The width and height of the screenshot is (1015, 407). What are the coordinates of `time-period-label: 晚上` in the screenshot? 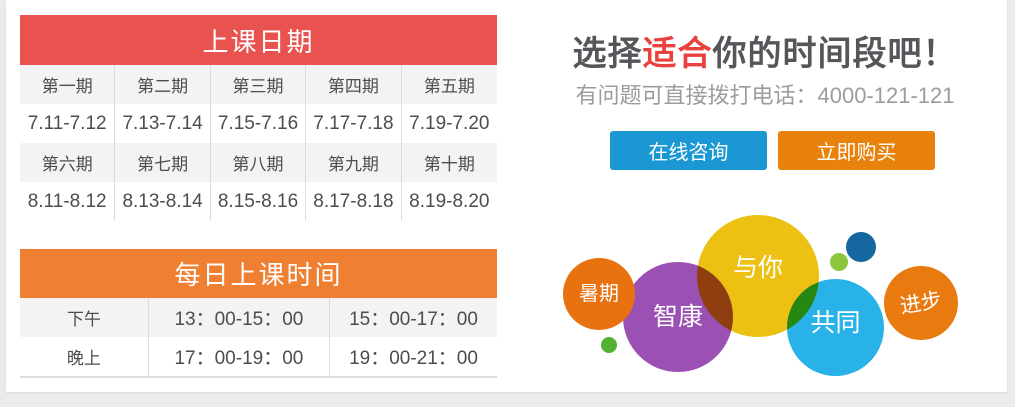 It's located at (84, 356).